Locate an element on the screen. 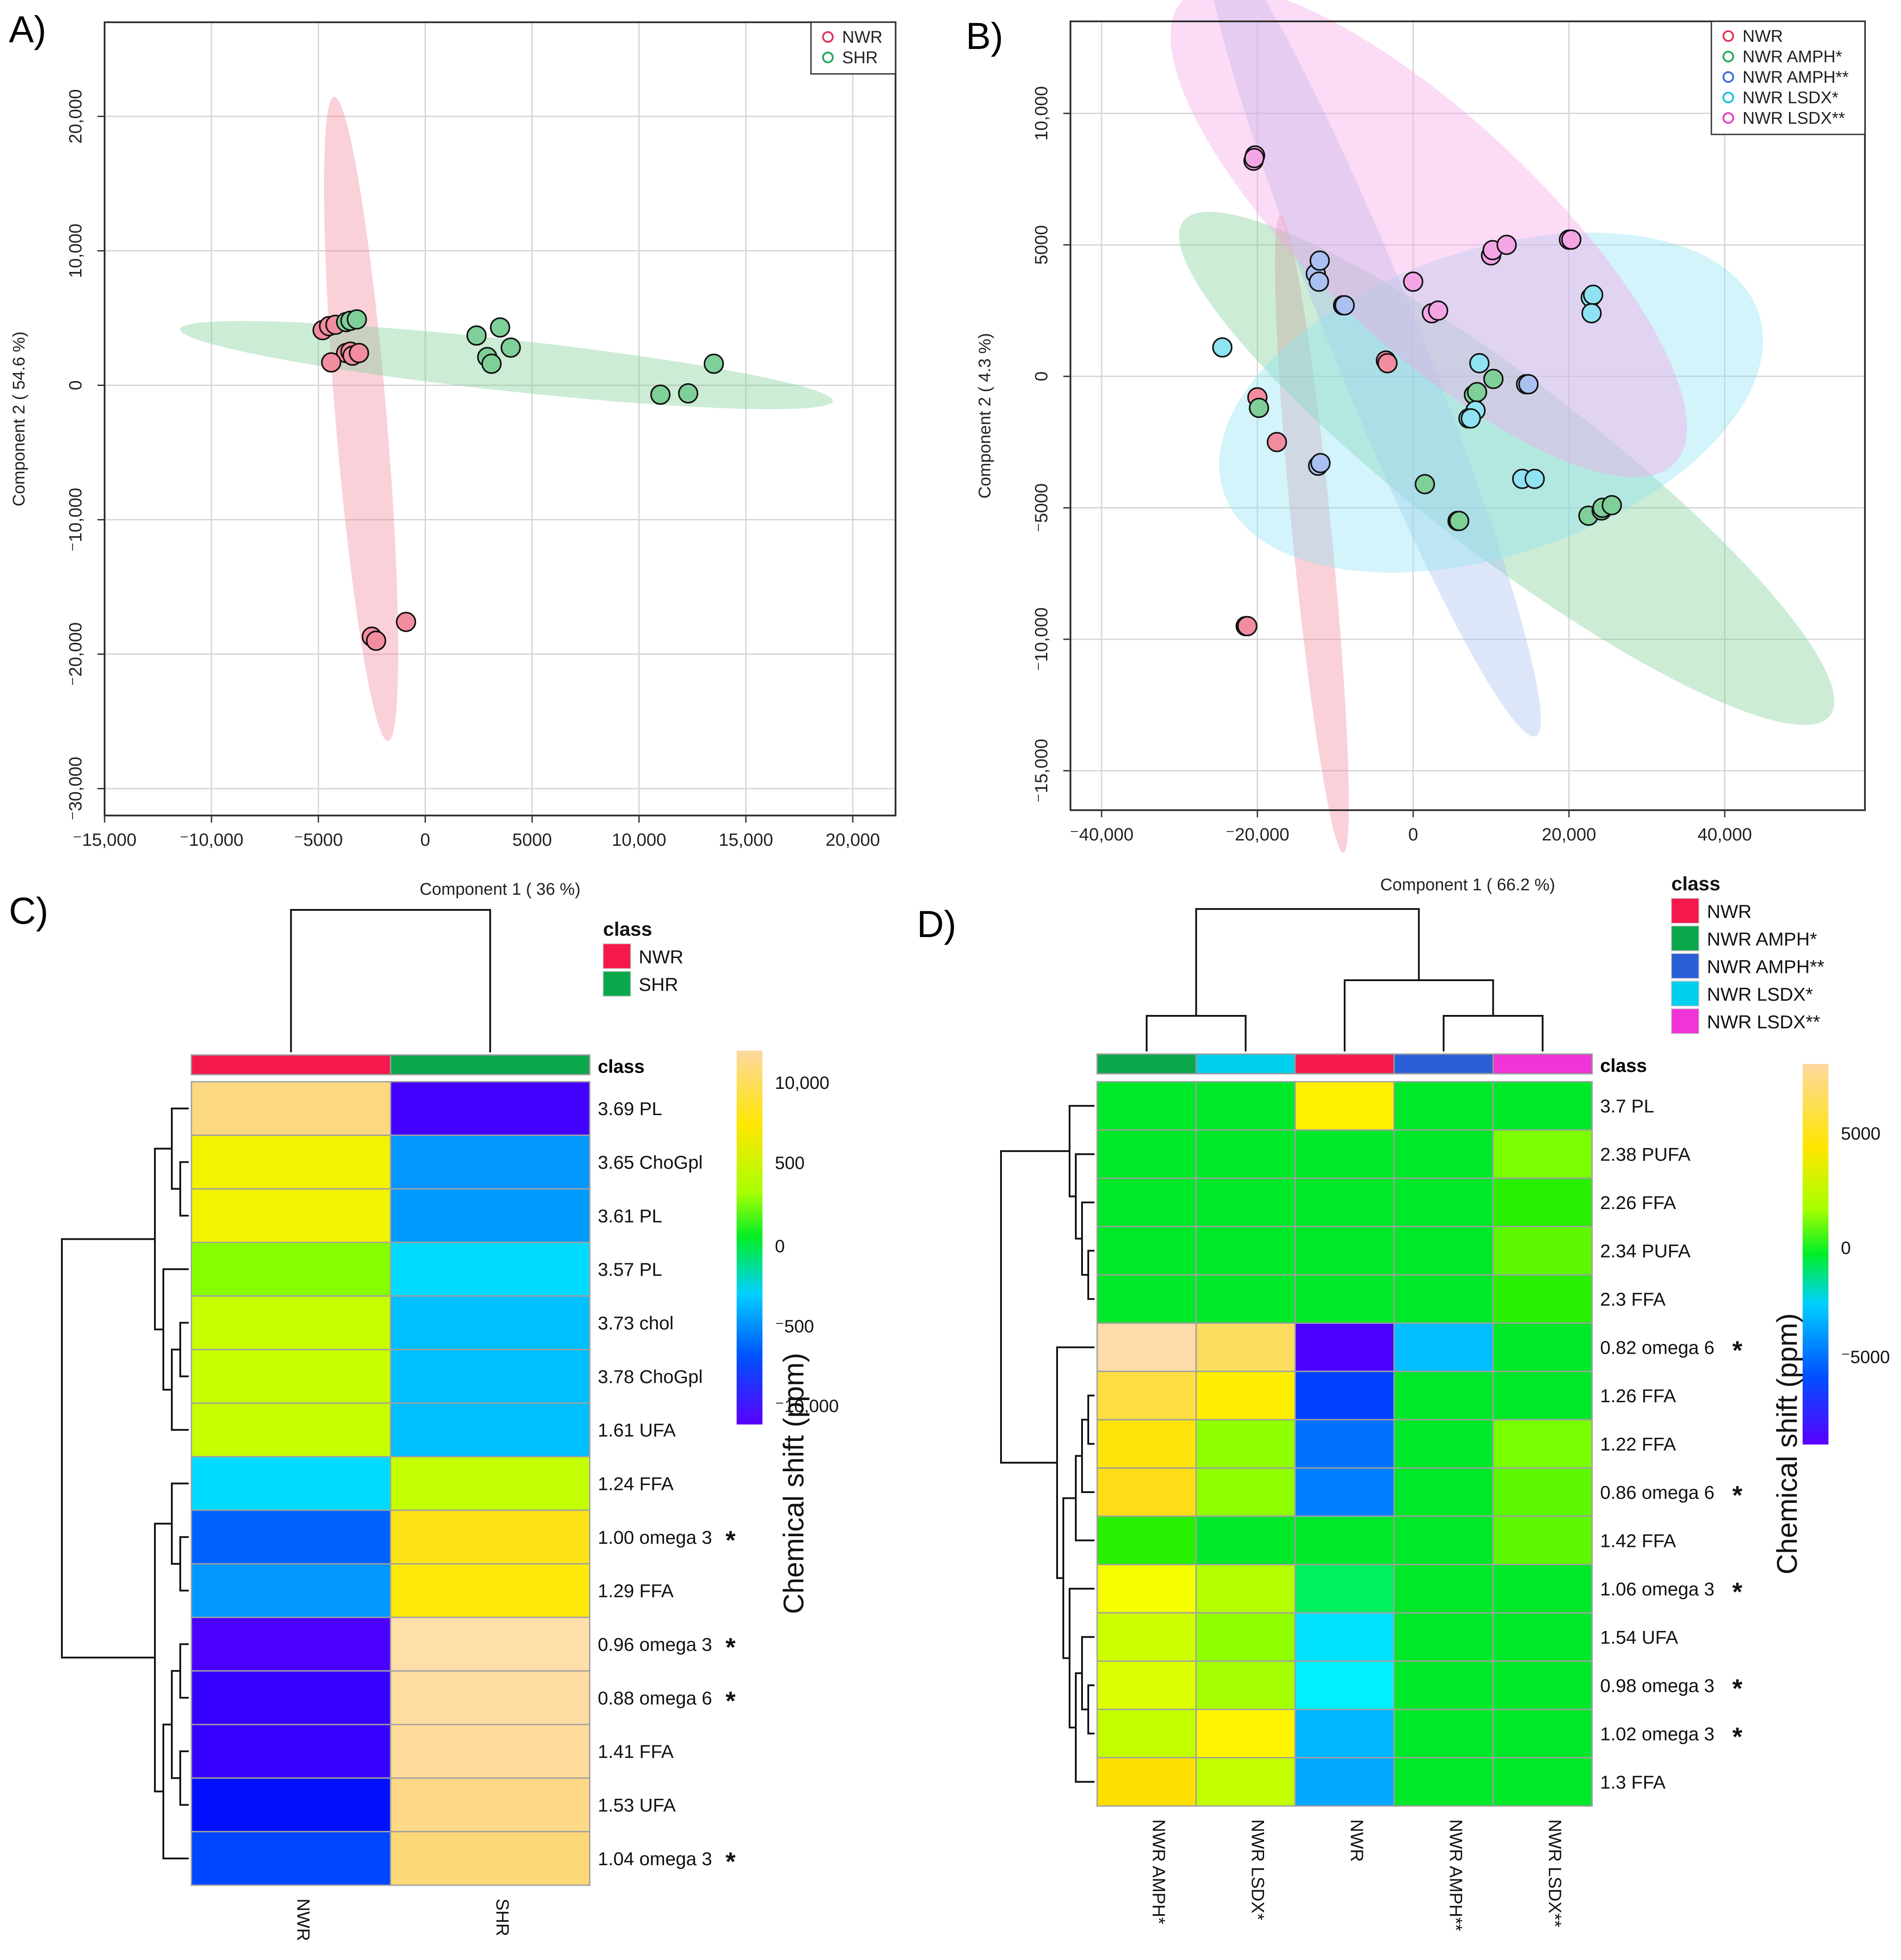 Image resolution: width=1901 pixels, height=1960 pixels. column-dendrogram is located at coordinates (1307, 962).